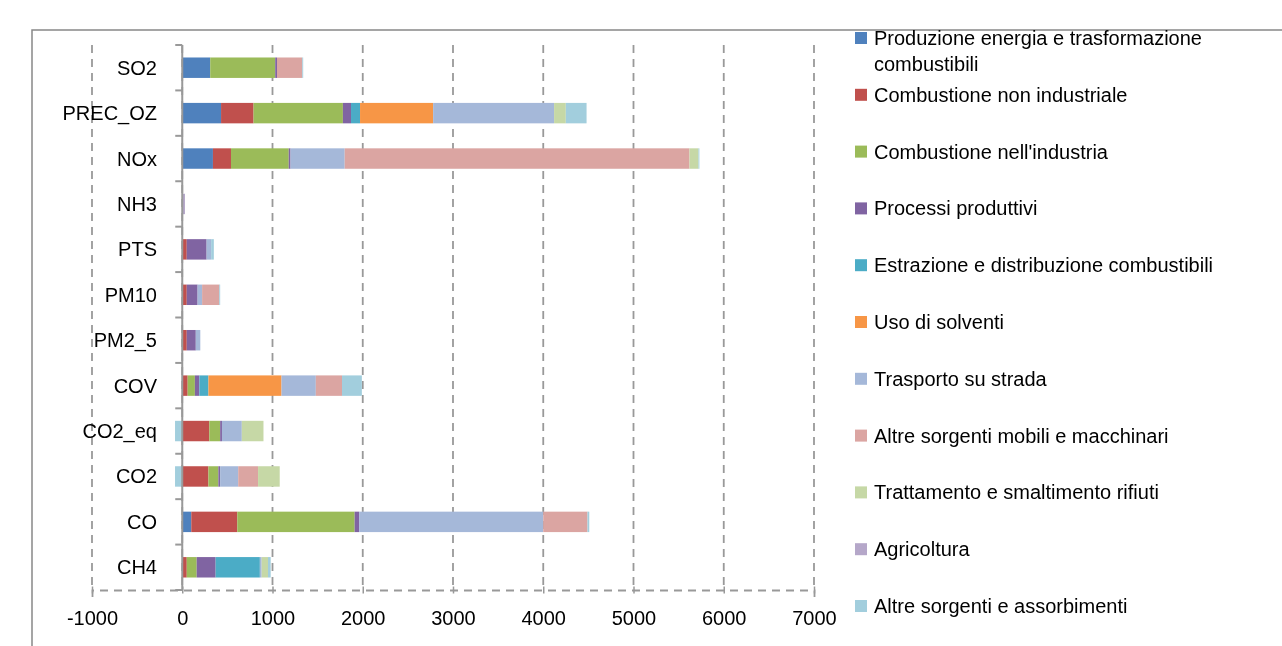 The height and width of the screenshot is (646, 1282). Describe the element at coordinates (125, 341) in the screenshot. I see `y-tick-label: PM2_5` at that location.